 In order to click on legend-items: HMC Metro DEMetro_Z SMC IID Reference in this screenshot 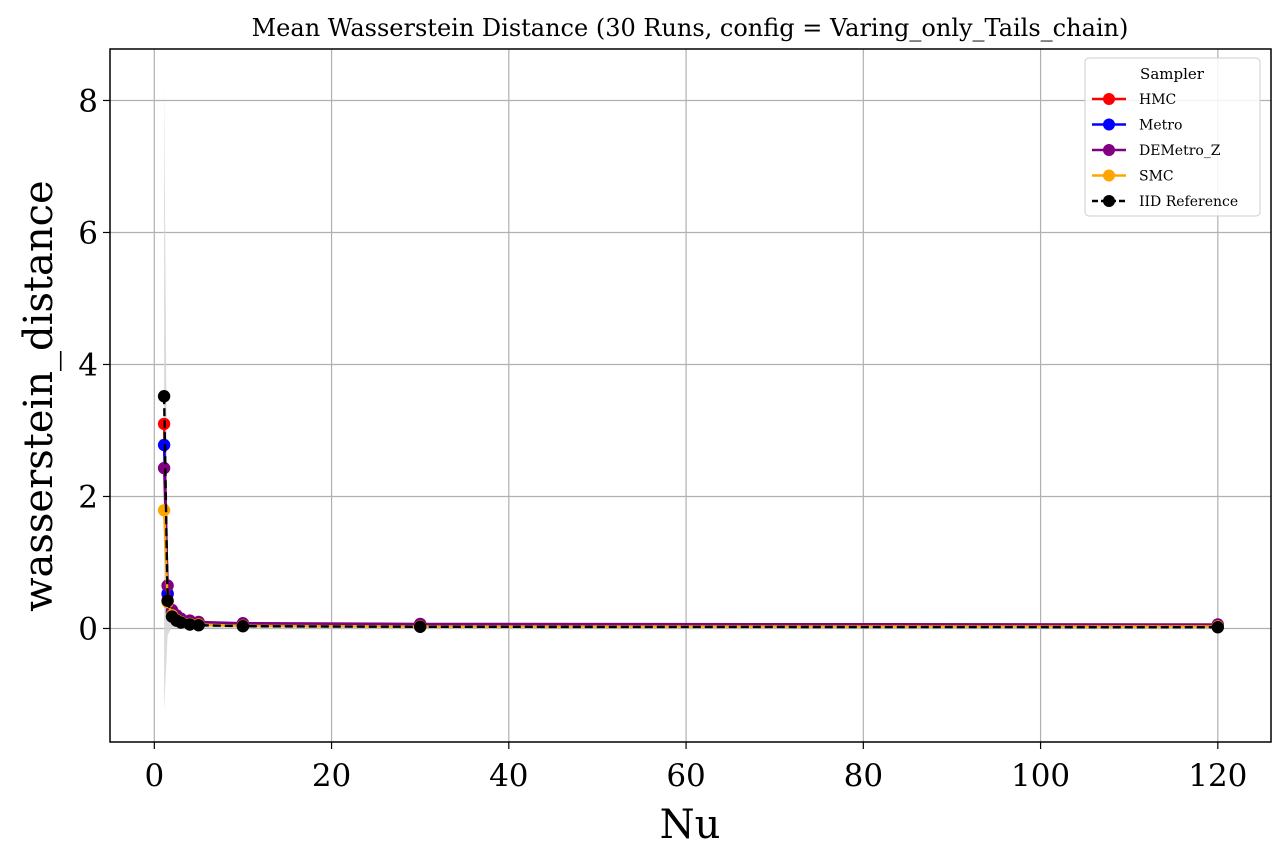, I will do `click(1165, 151)`.